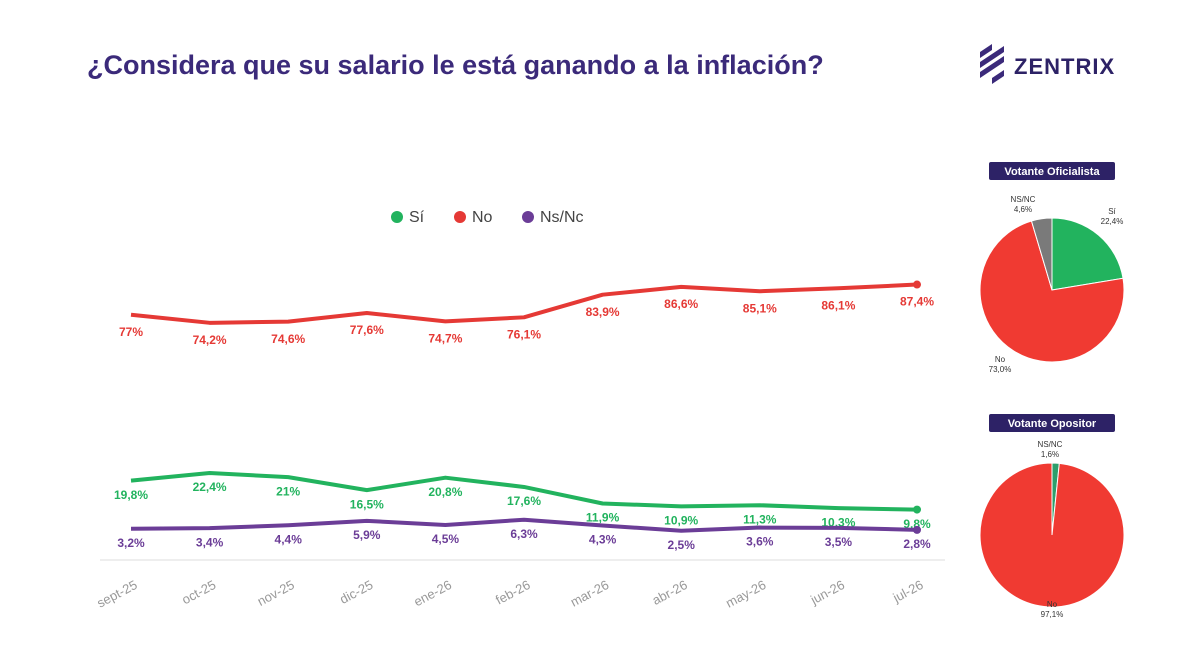 The width and height of the screenshot is (1197, 651). Describe the element at coordinates (198, 592) in the screenshot. I see `x-tick-label: oct-25` at that location.